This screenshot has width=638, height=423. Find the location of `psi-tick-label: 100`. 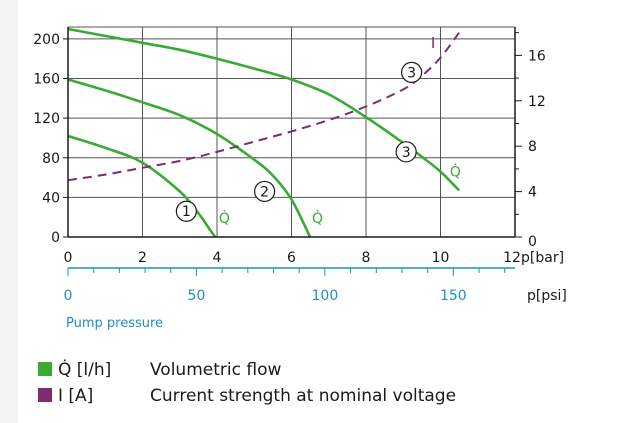

psi-tick-label: 100 is located at coordinates (325, 296).